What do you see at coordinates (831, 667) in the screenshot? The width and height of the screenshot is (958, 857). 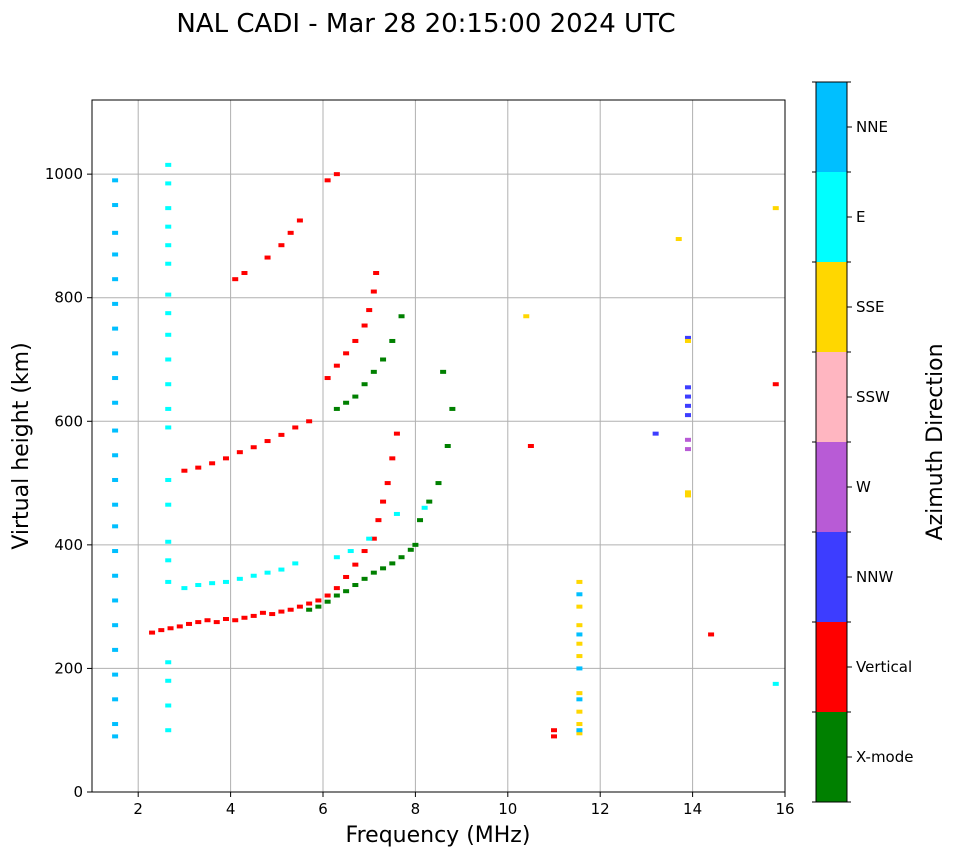 I see `colorbar-segment-vertical` at bounding box center [831, 667].